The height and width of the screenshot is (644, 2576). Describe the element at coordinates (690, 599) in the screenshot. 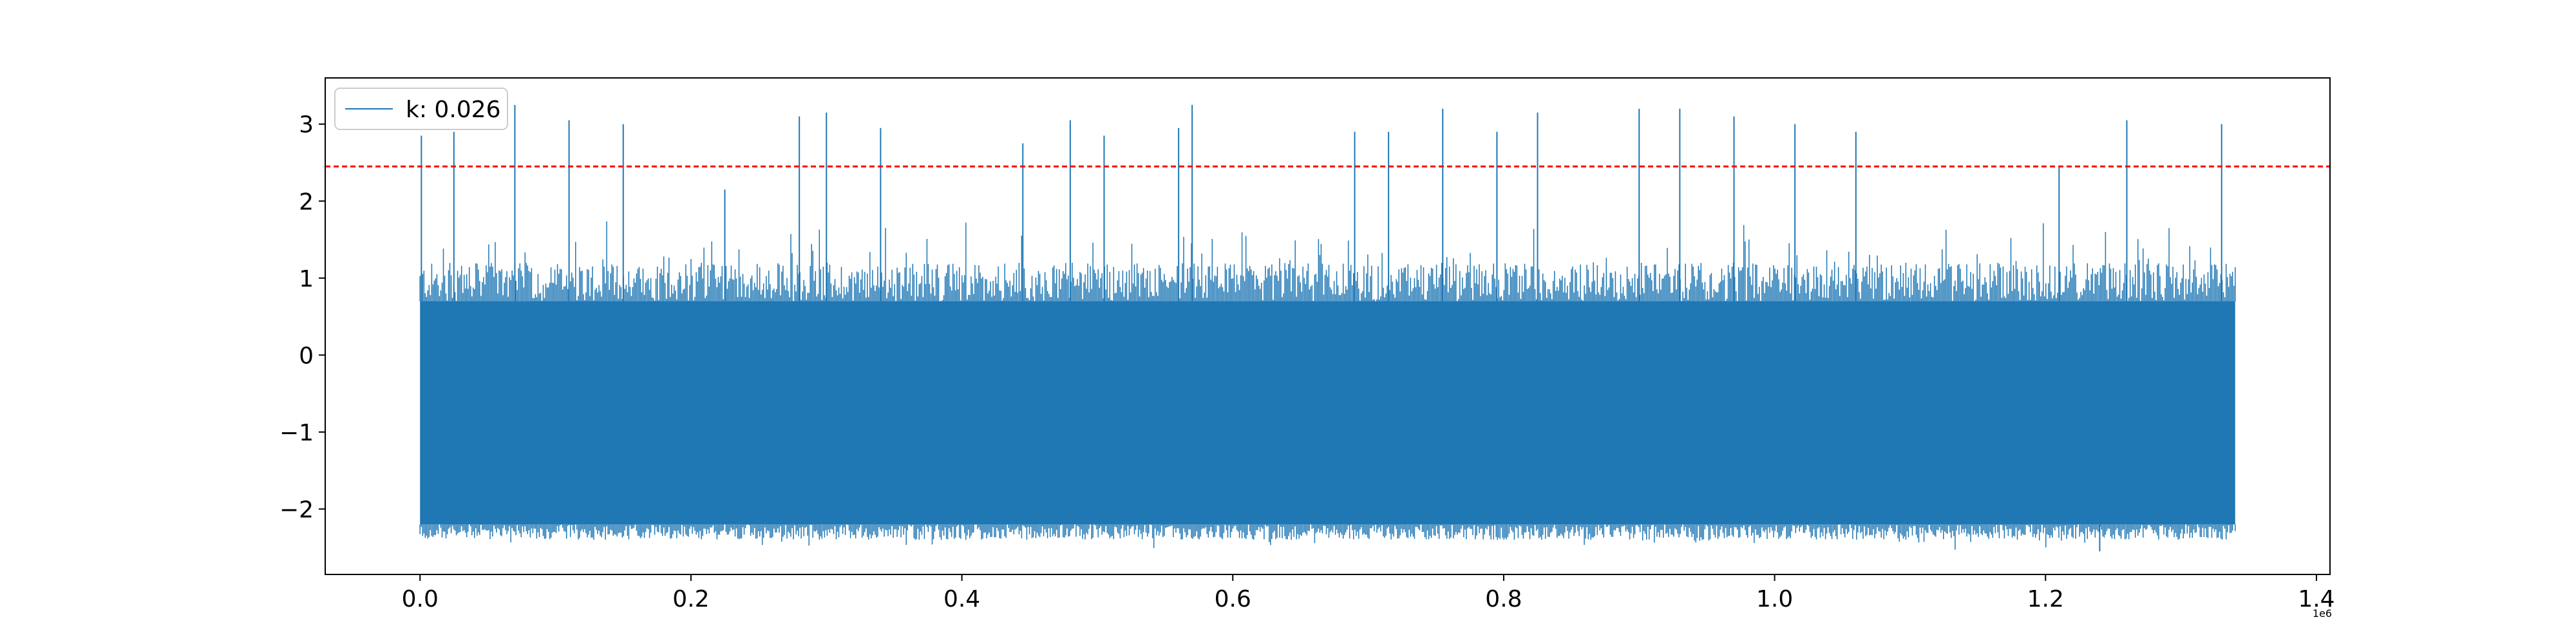

I see `x-tick-label: 0.2` at that location.